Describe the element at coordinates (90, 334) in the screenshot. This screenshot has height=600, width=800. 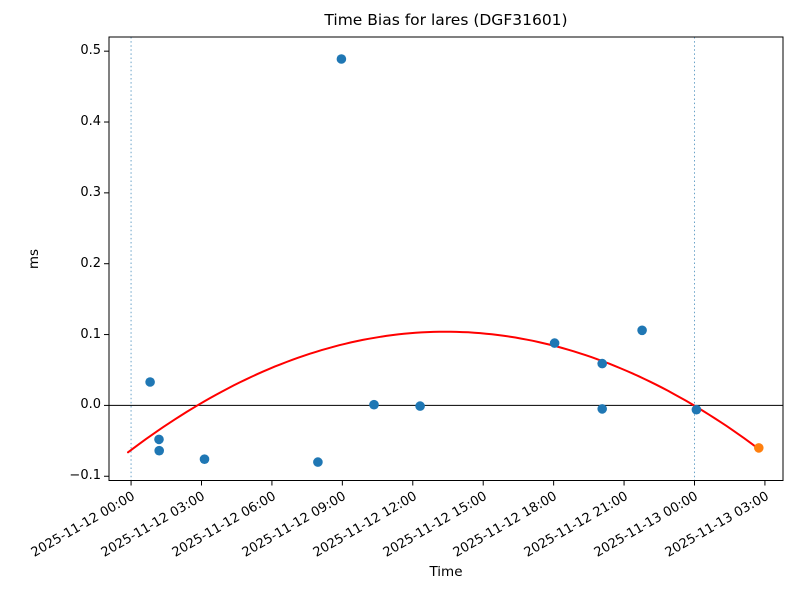
I see `y-tick-label: 0.1` at that location.